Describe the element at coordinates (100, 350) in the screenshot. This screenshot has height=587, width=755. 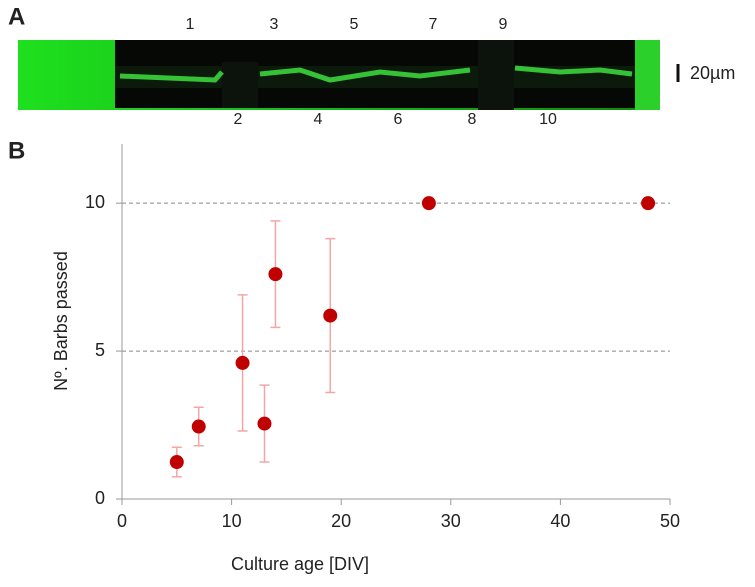
I see `y-tick-label: 5` at that location.